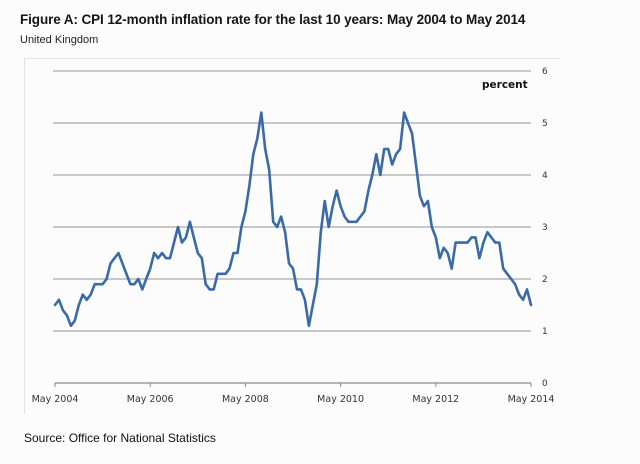 This screenshot has height=464, width=640. What do you see at coordinates (293, 384) in the screenshot?
I see `x-axis` at bounding box center [293, 384].